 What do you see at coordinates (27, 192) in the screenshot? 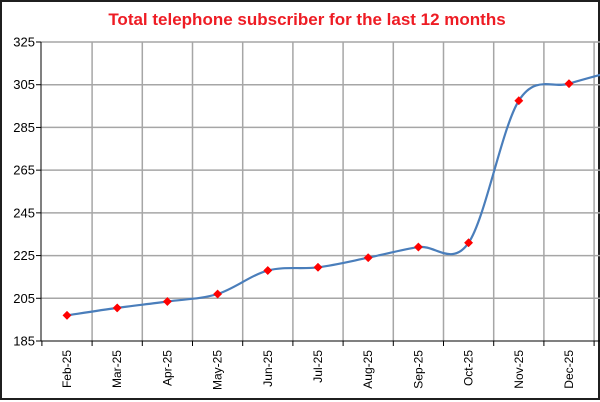
I see `y-axis-ticks: 185 205 225 245 265 285 305 325` at bounding box center [27, 192].